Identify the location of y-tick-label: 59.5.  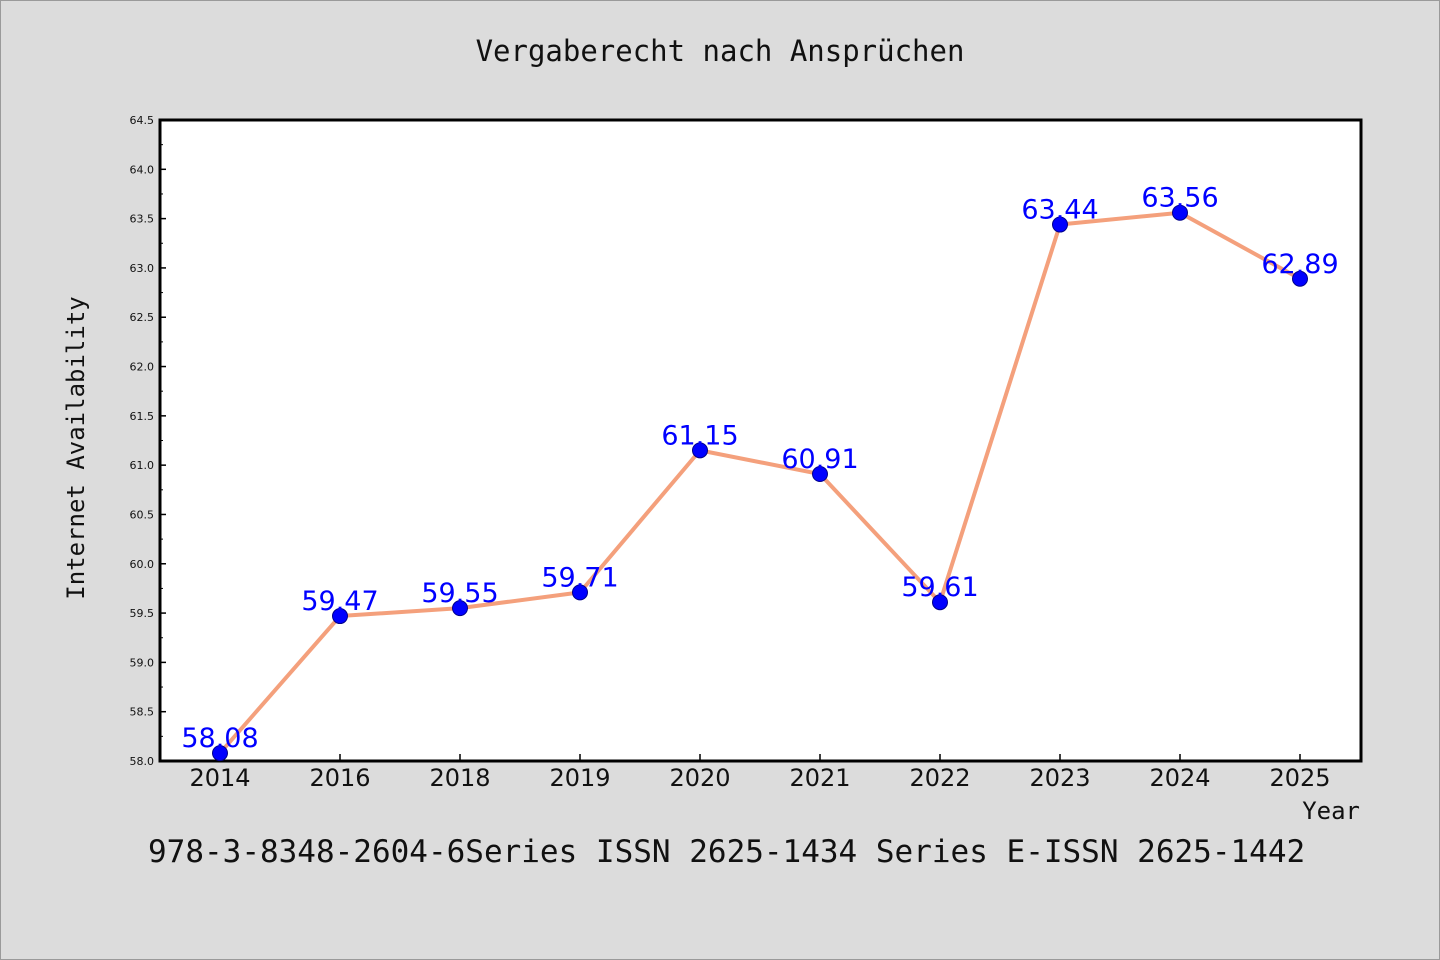
(142, 613).